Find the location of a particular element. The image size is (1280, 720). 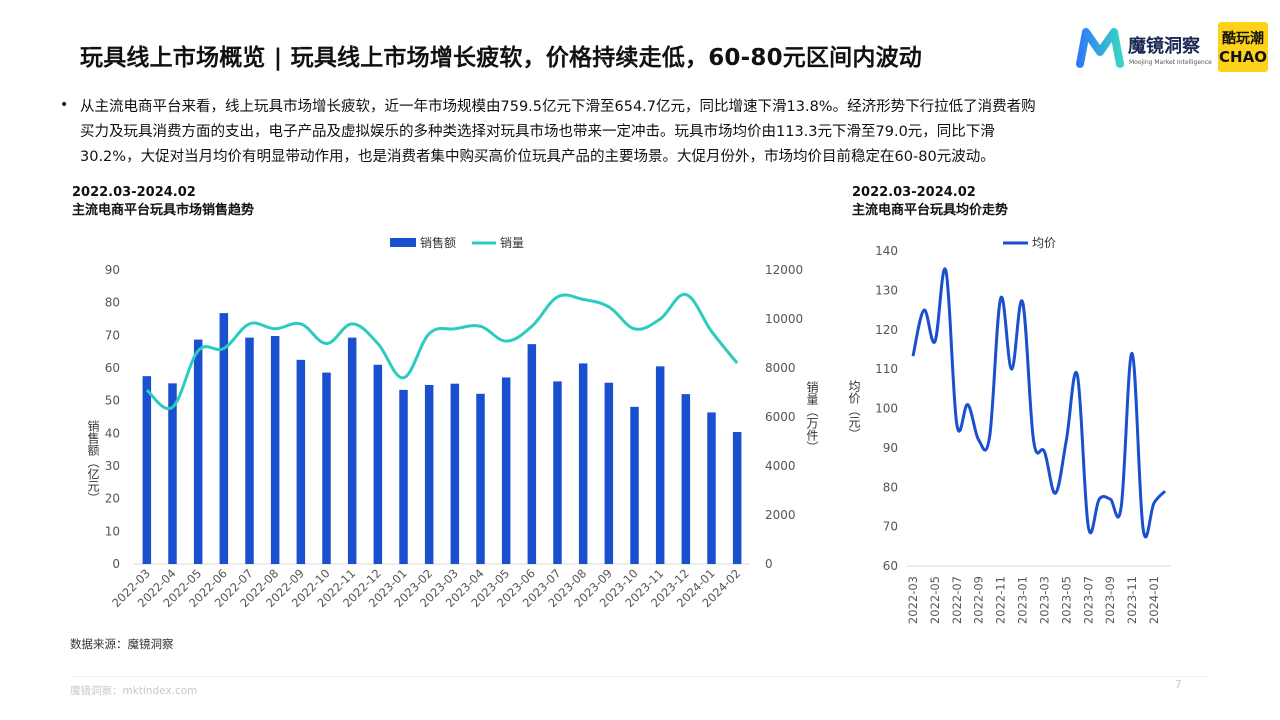

legend-volume-label: 销量 is located at coordinates (512, 243).